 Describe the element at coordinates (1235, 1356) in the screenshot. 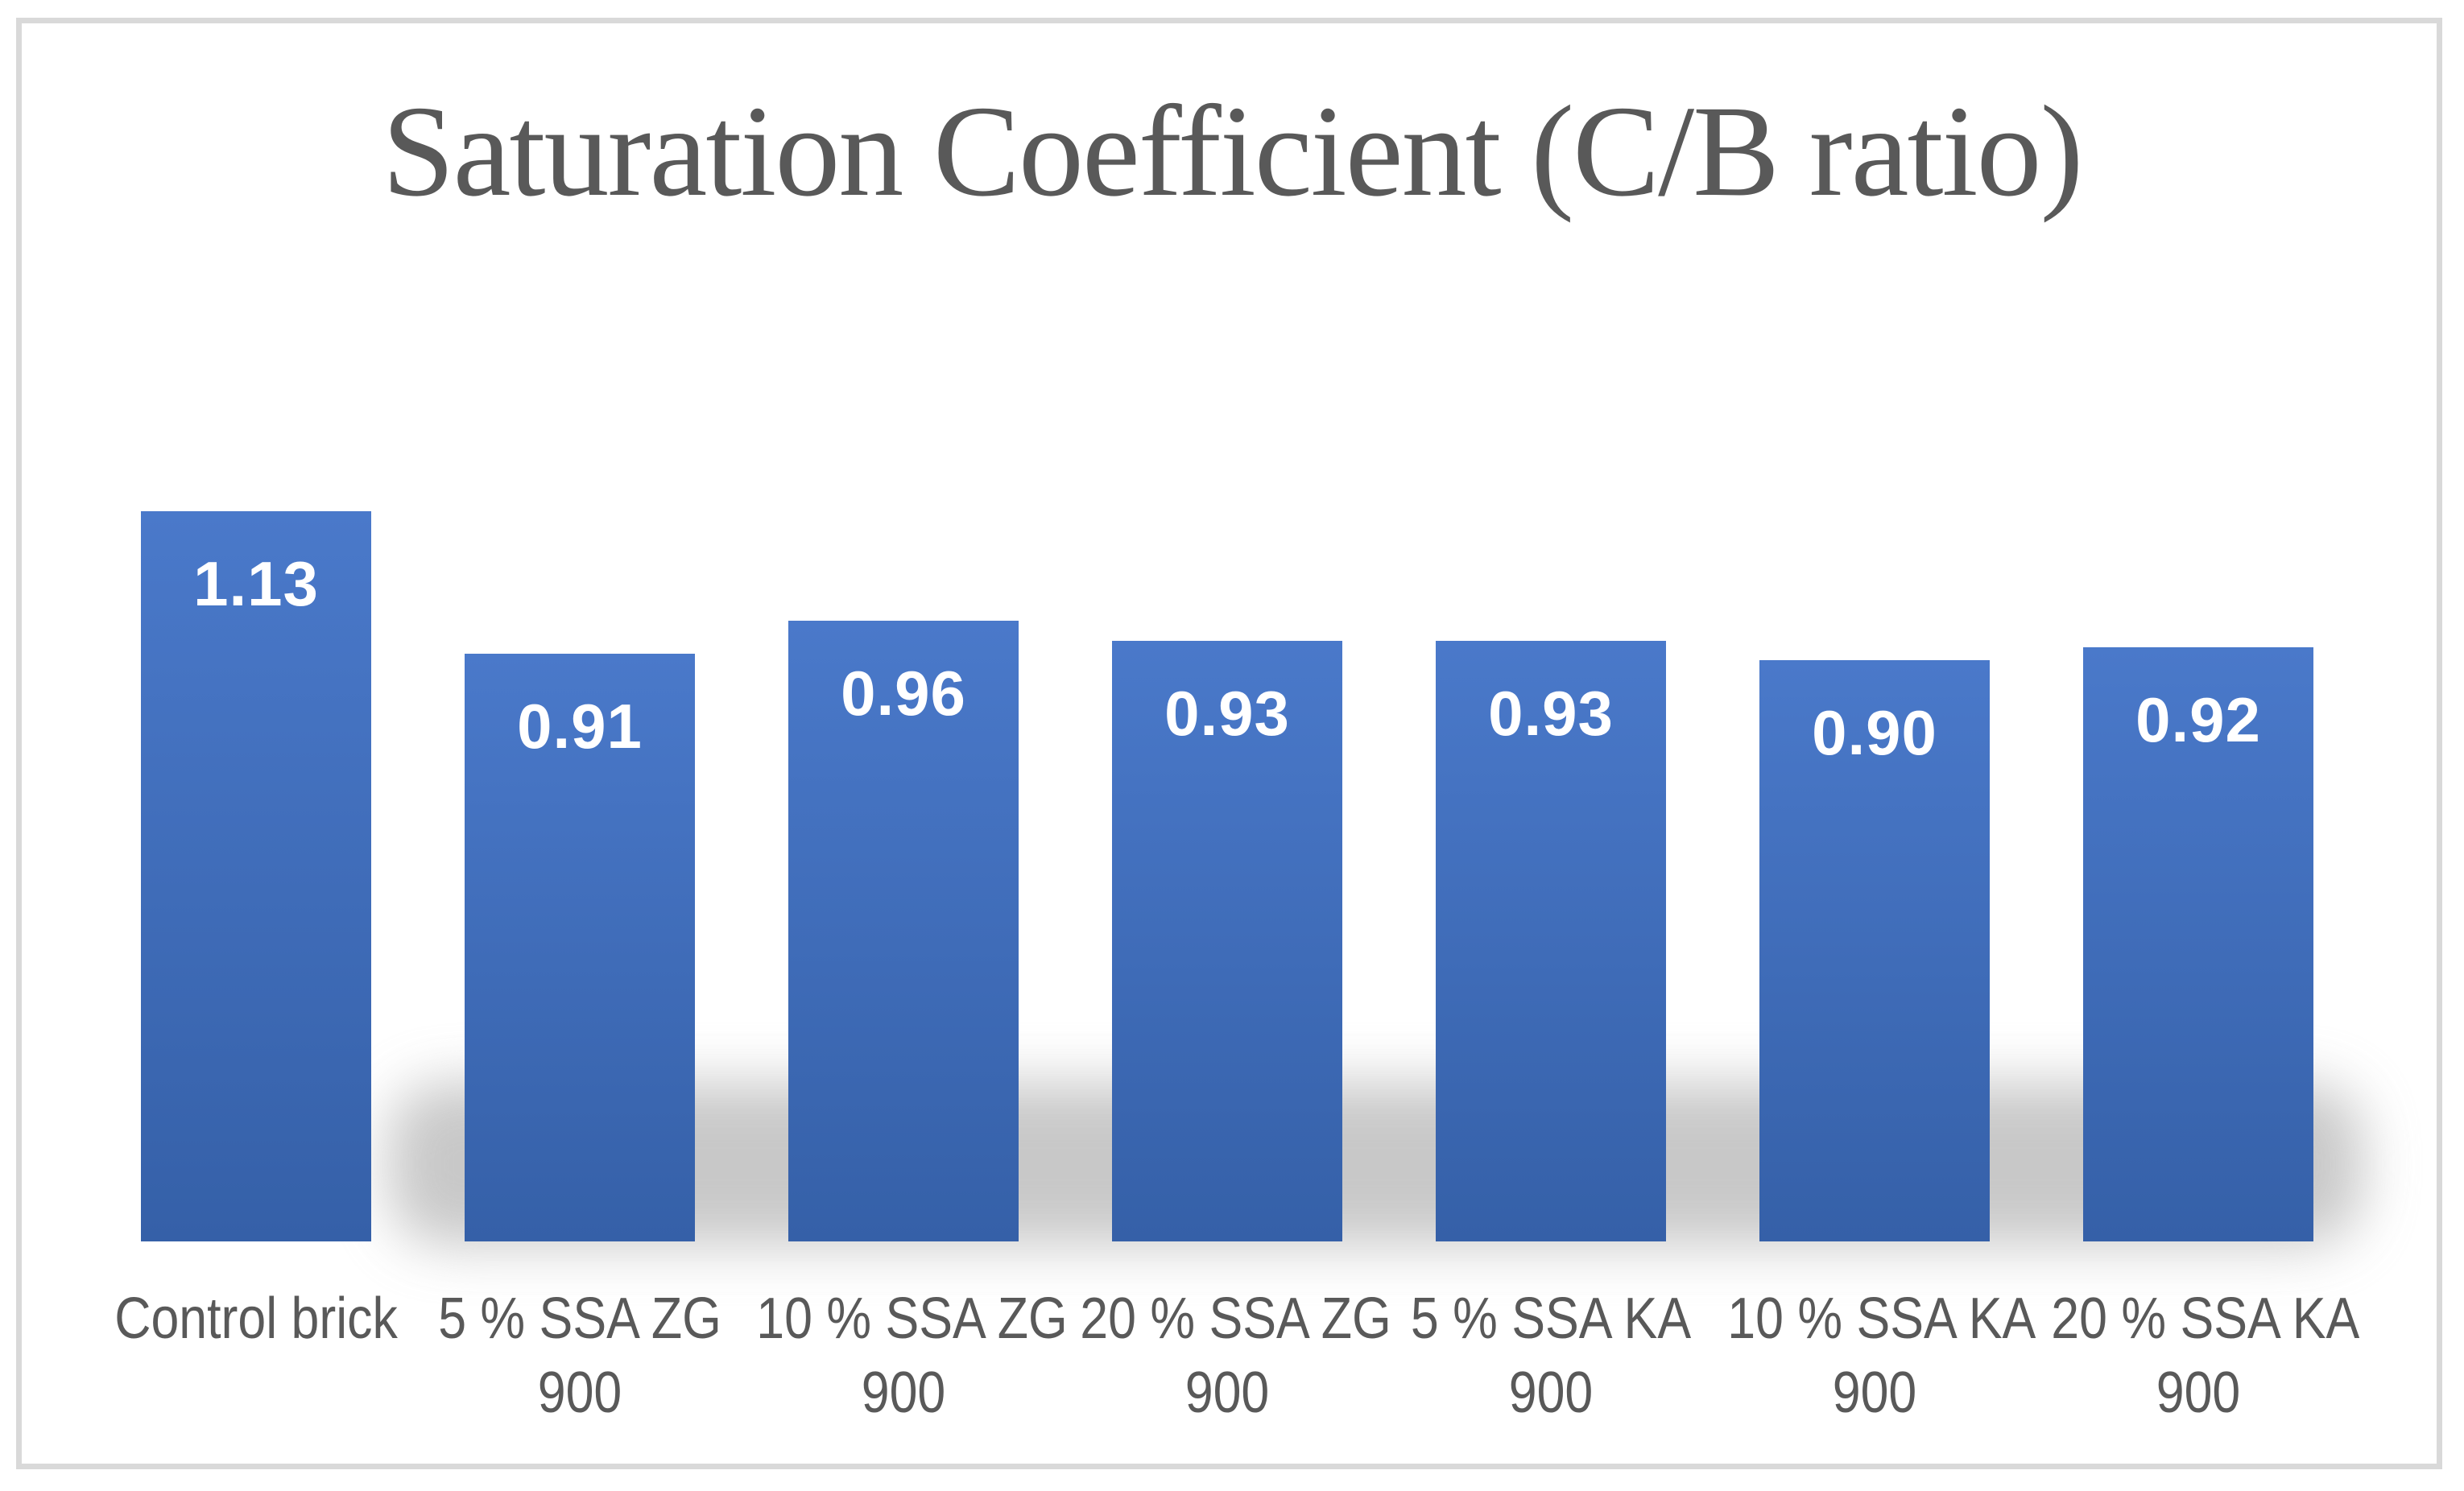

I see `x-axis-category-label: 20 % SSA ZG 900` at that location.